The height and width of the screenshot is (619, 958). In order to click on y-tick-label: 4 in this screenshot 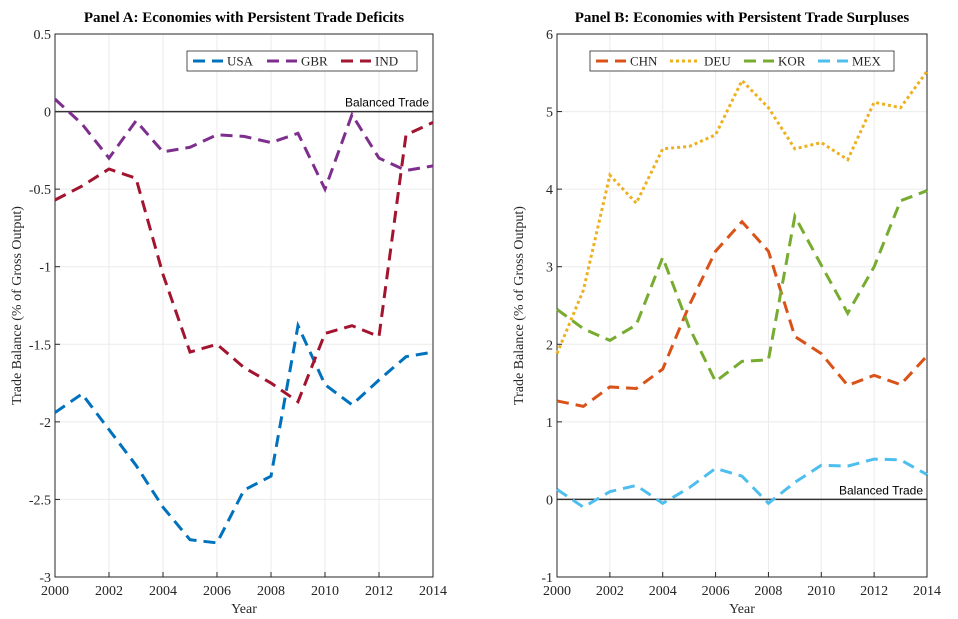, I will do `click(549, 190)`.